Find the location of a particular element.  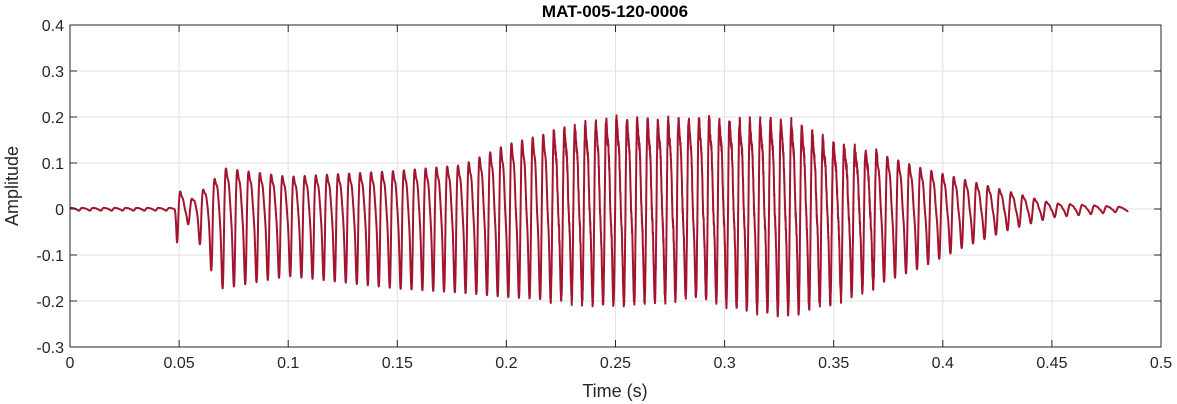

y-axis-label: Amplitude is located at coordinates (12, 186).